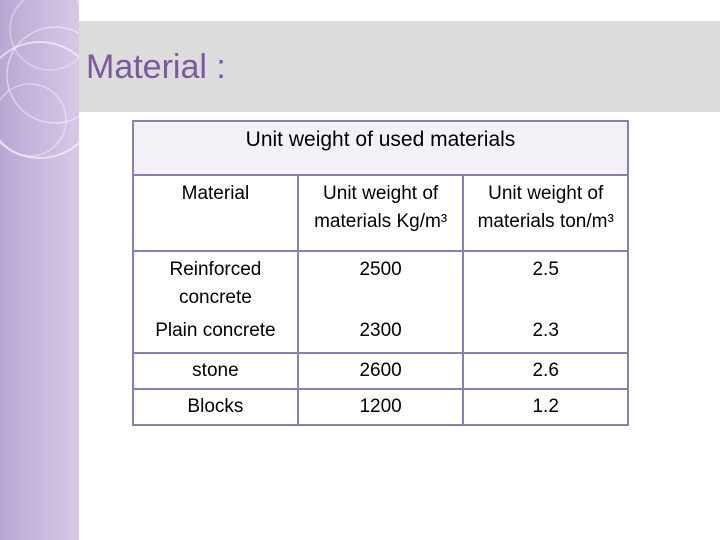 The image size is (720, 540). What do you see at coordinates (215, 213) in the screenshot?
I see `header-material: Material` at bounding box center [215, 213].